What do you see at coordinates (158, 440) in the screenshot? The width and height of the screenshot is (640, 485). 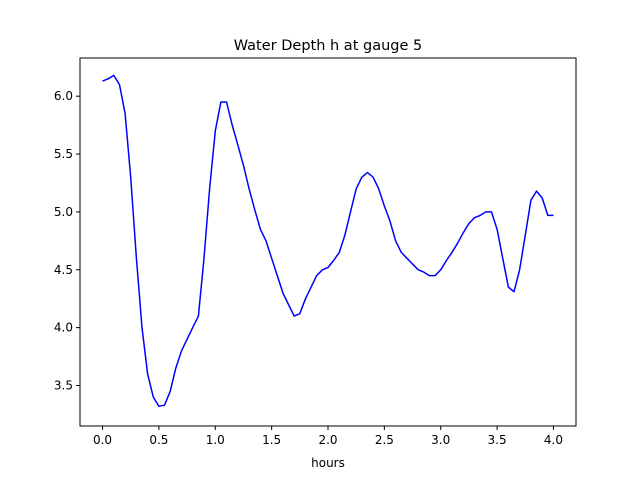 I see `x-tick-label: 0.5` at bounding box center [158, 440].